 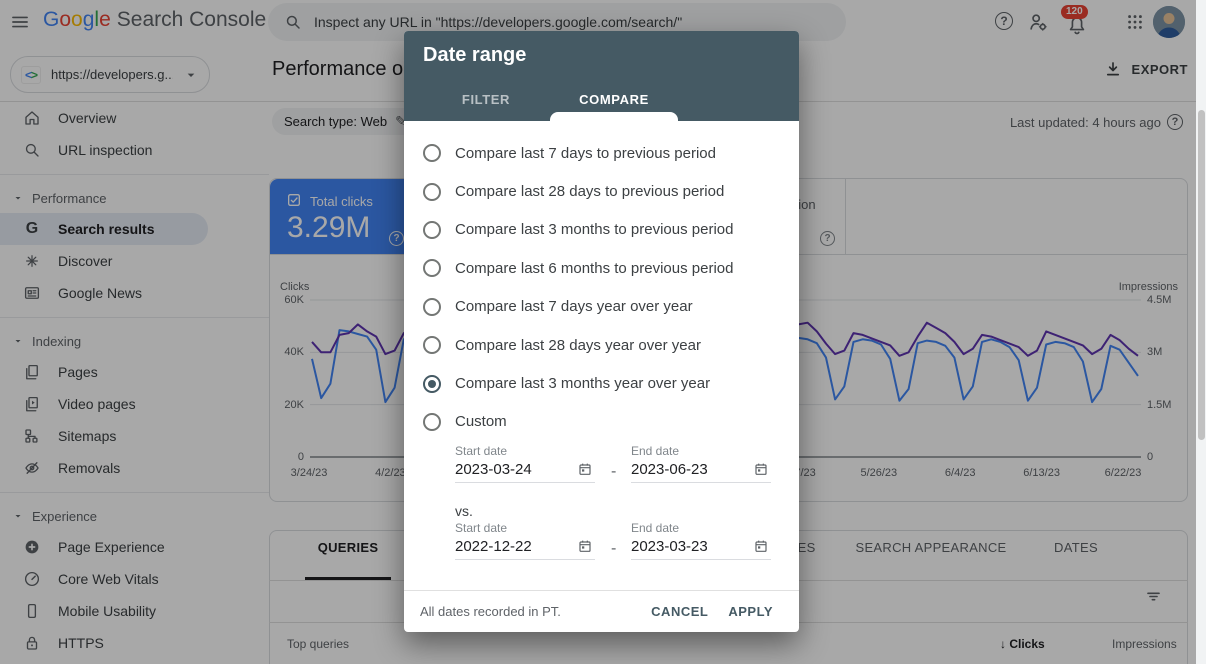 What do you see at coordinates (134, 468) in the screenshot?
I see `sidebar-item-removals: Removals` at bounding box center [134, 468].